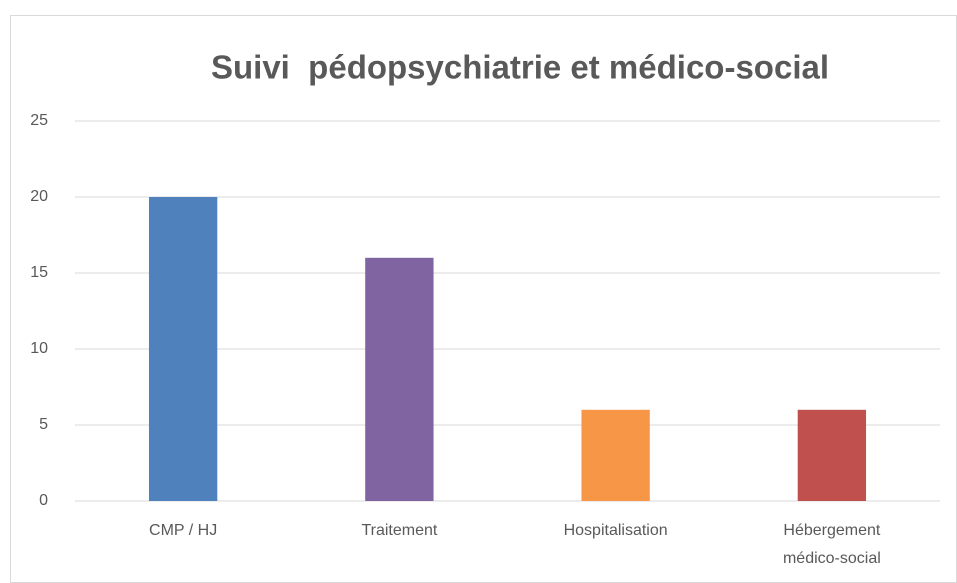  Describe the element at coordinates (43, 424) in the screenshot. I see `y-tick-label: 5` at that location.